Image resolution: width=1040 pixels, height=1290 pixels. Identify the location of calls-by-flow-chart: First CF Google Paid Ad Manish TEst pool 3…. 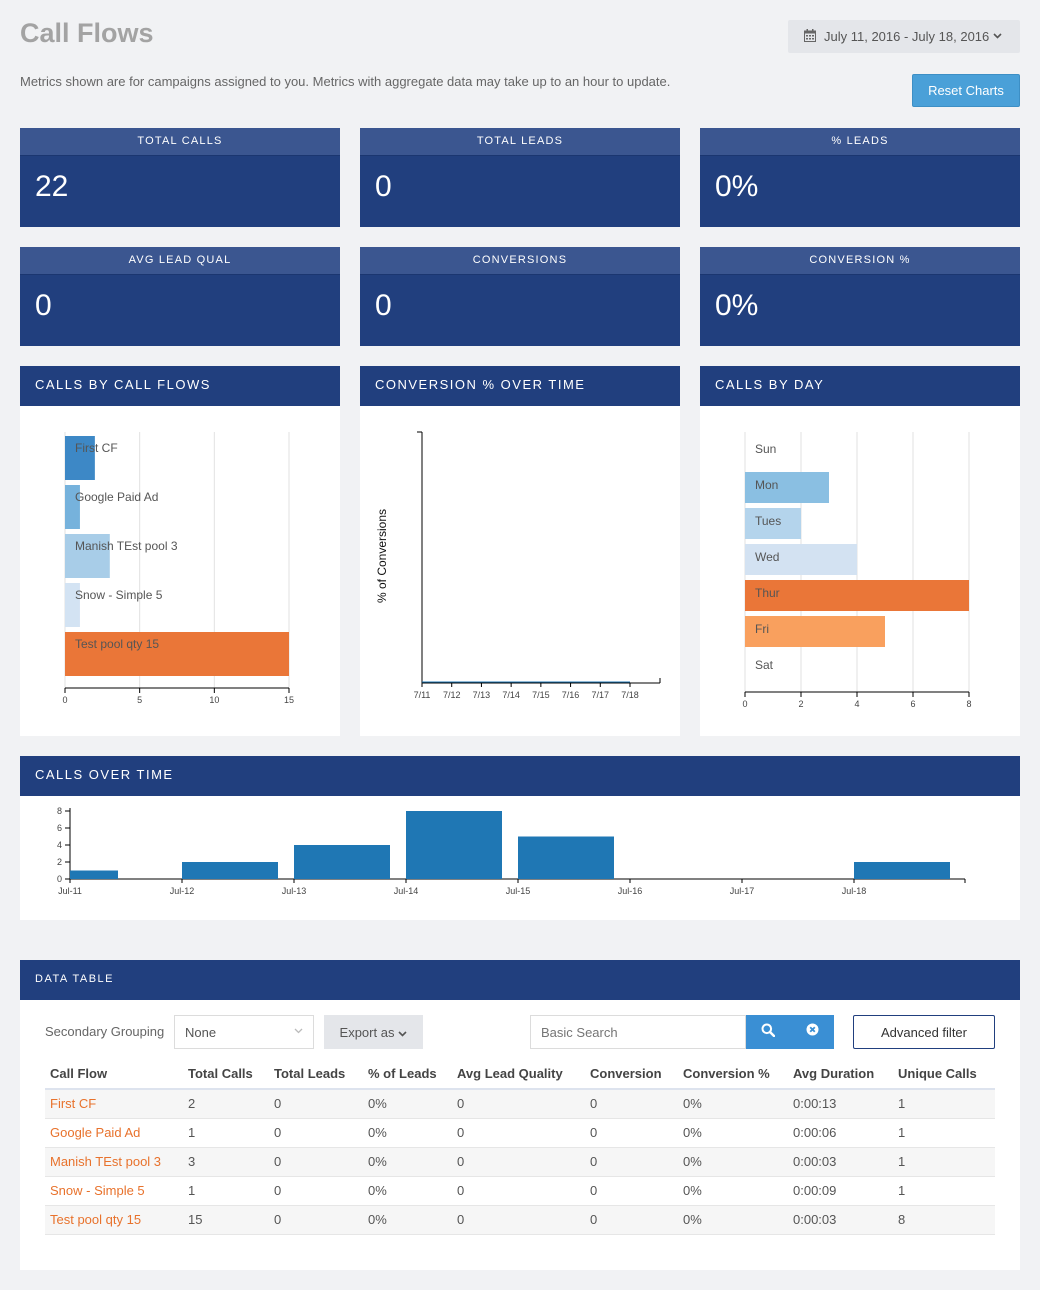
(178, 568).